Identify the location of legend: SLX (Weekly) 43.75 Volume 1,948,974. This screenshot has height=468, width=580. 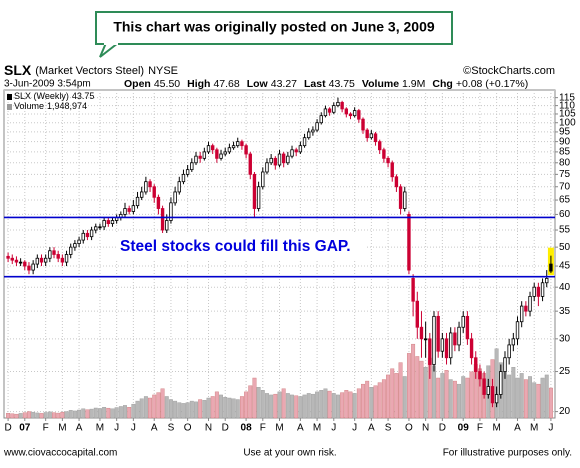
(50, 101).